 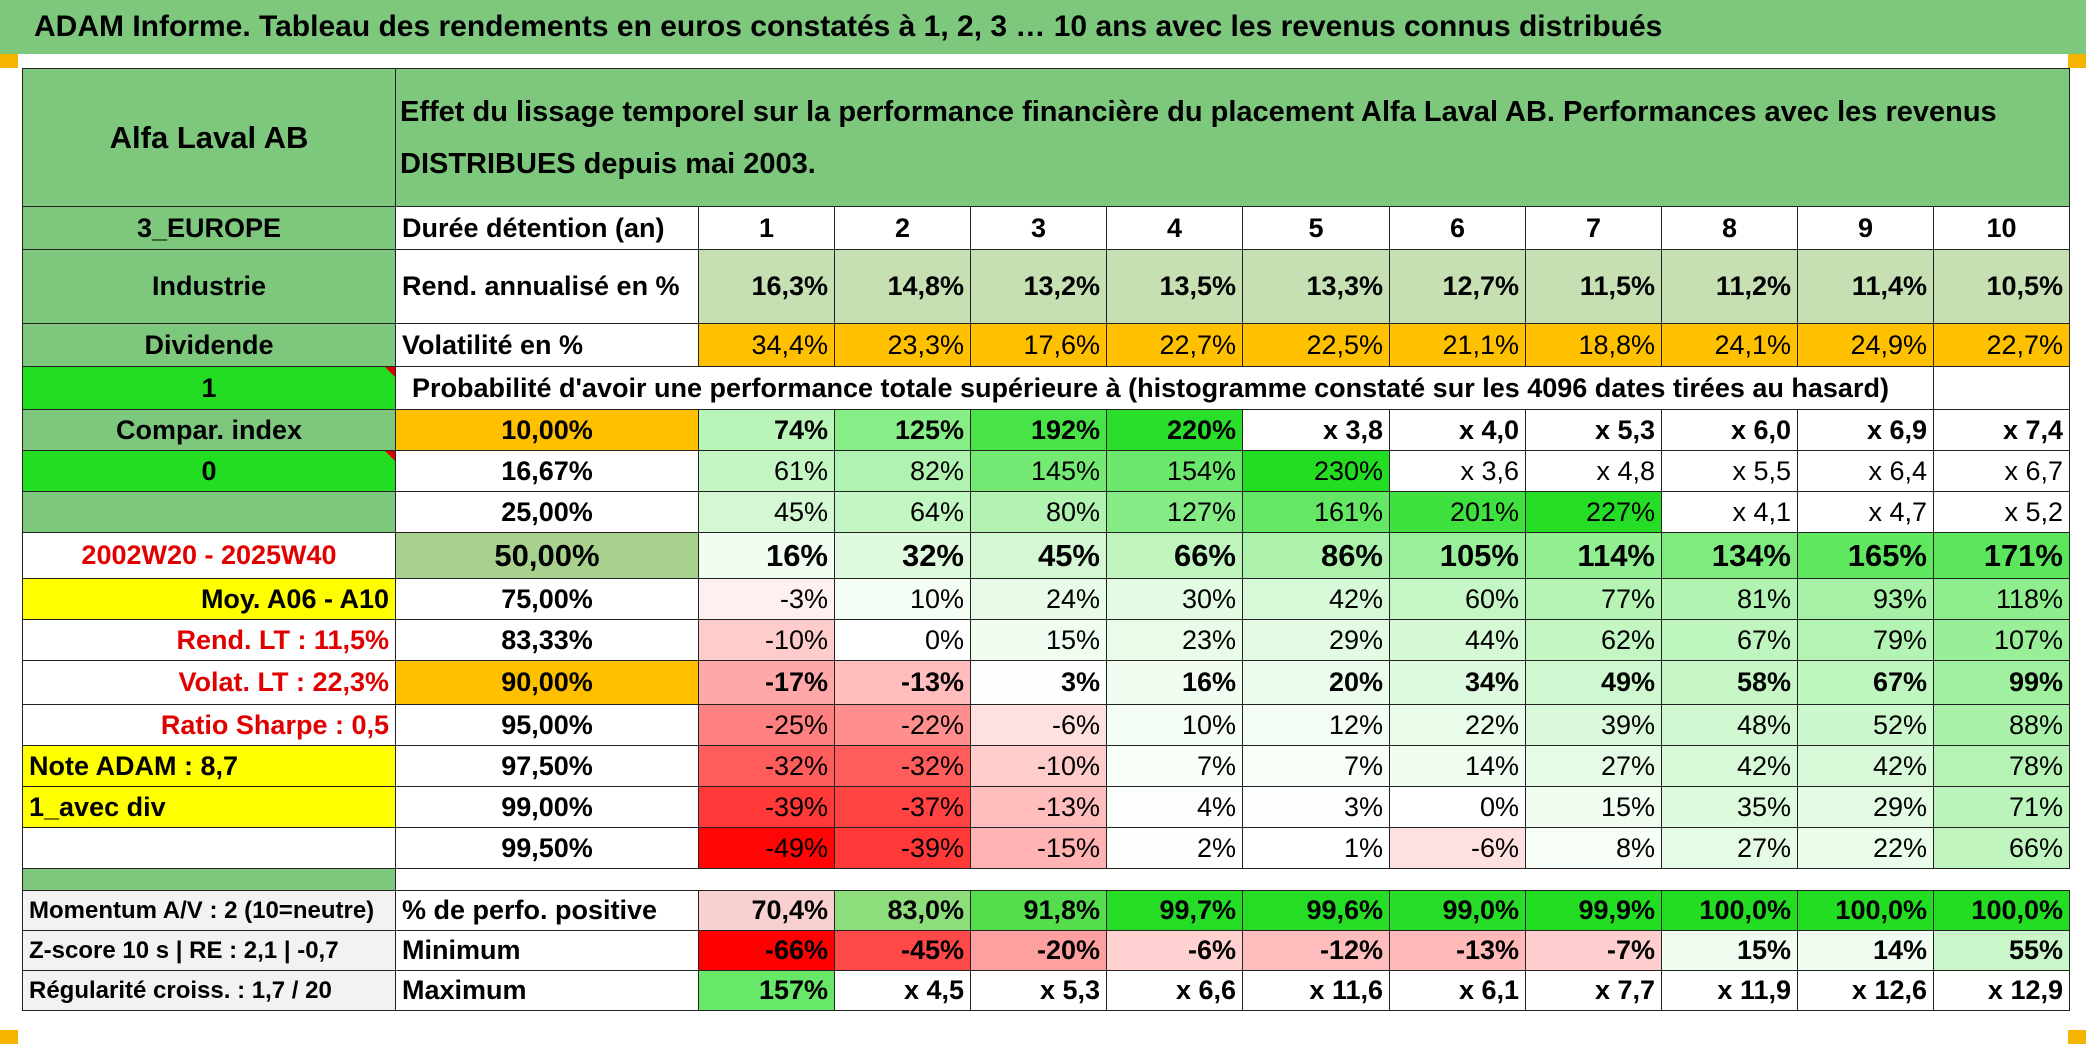 What do you see at coordinates (1038, 640) in the screenshot?
I see `probability-value: 15%` at bounding box center [1038, 640].